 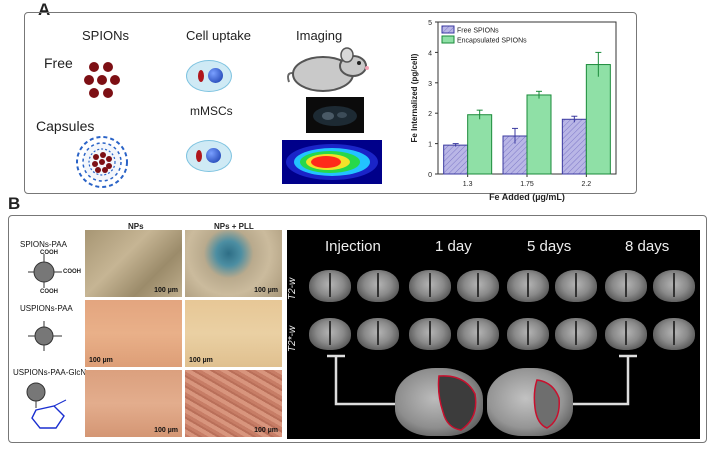 What do you see at coordinates (492, 41) in the screenshot?
I see `legend-label-1: Encapsulated SPIONs` at bounding box center [492, 41].